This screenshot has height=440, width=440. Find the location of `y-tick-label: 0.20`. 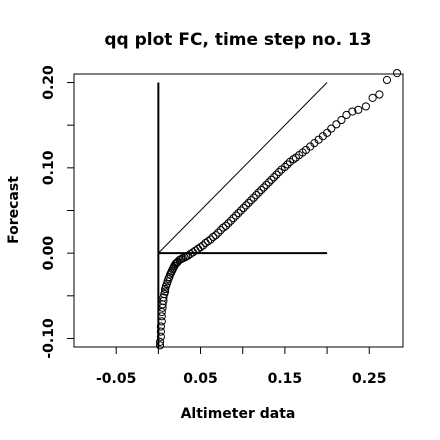

y-tick-label: 0.20 is located at coordinates (49, 82).